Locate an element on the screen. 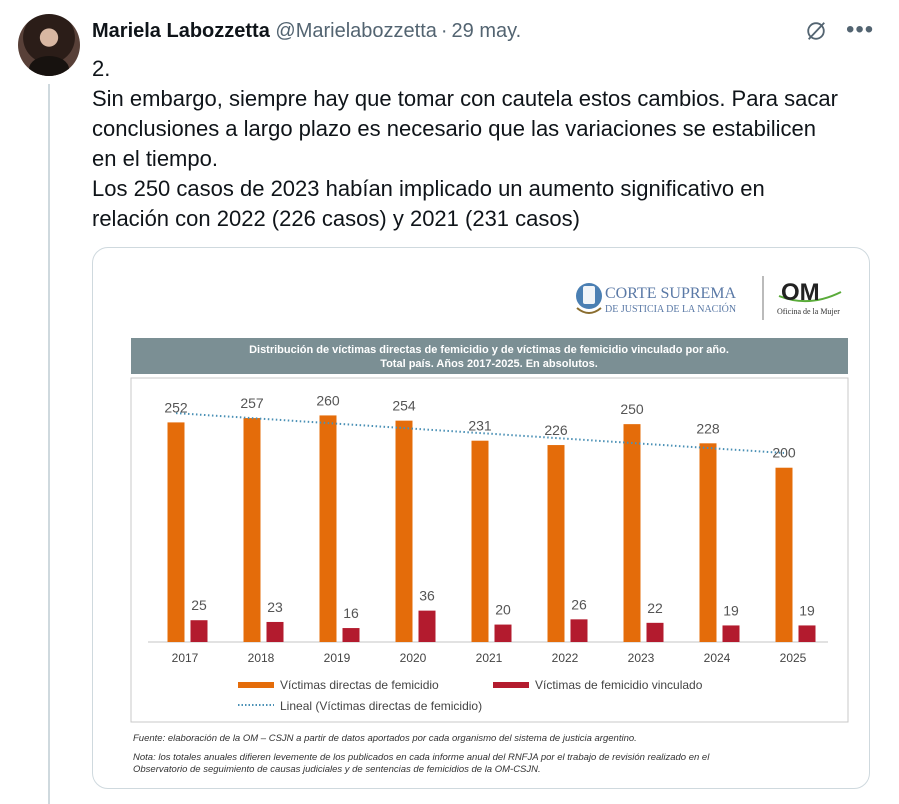 The width and height of the screenshot is (899, 804). x-tick-2017: 2017 is located at coordinates (185, 658).